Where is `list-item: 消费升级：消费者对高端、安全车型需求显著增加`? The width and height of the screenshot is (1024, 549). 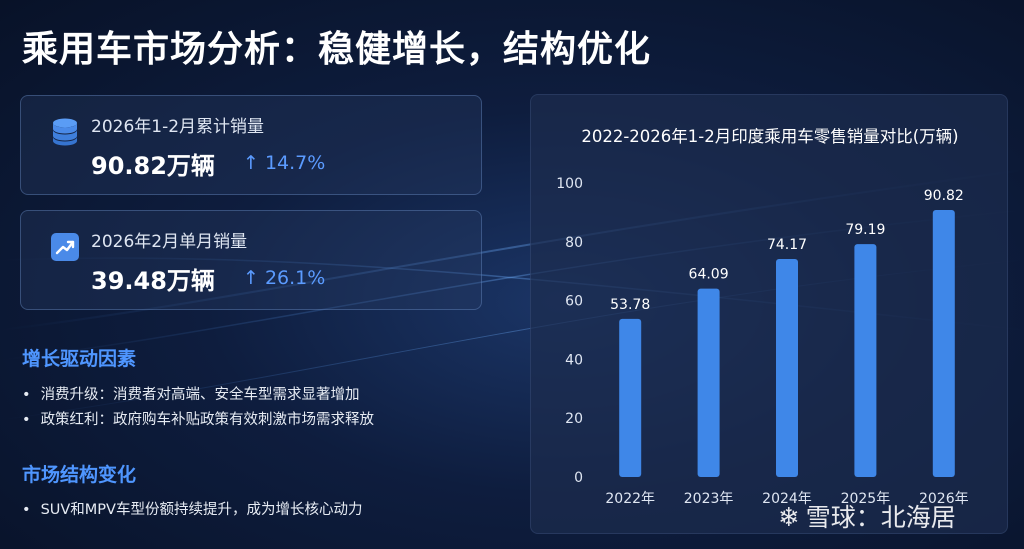
list-item: 消费升级：消费者对高端、安全车型需求显著增加 is located at coordinates (198, 395).